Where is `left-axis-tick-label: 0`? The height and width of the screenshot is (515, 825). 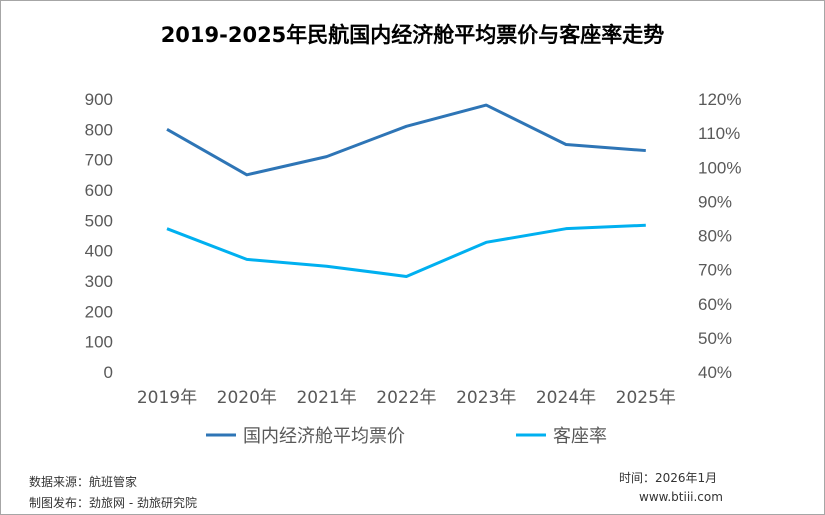 left-axis-tick-label: 0 is located at coordinates (108, 372).